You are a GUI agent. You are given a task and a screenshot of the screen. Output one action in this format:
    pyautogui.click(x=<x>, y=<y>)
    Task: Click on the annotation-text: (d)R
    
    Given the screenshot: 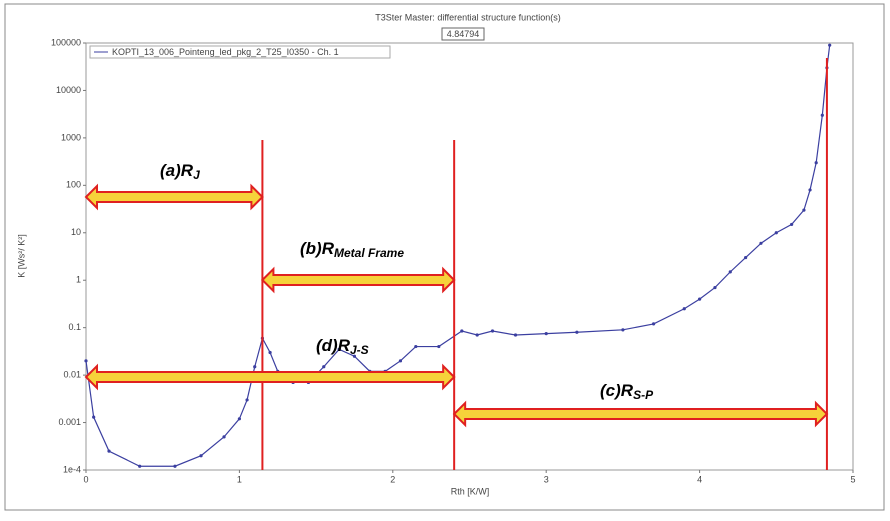 What is the action you would take?
    pyautogui.click(x=333, y=345)
    